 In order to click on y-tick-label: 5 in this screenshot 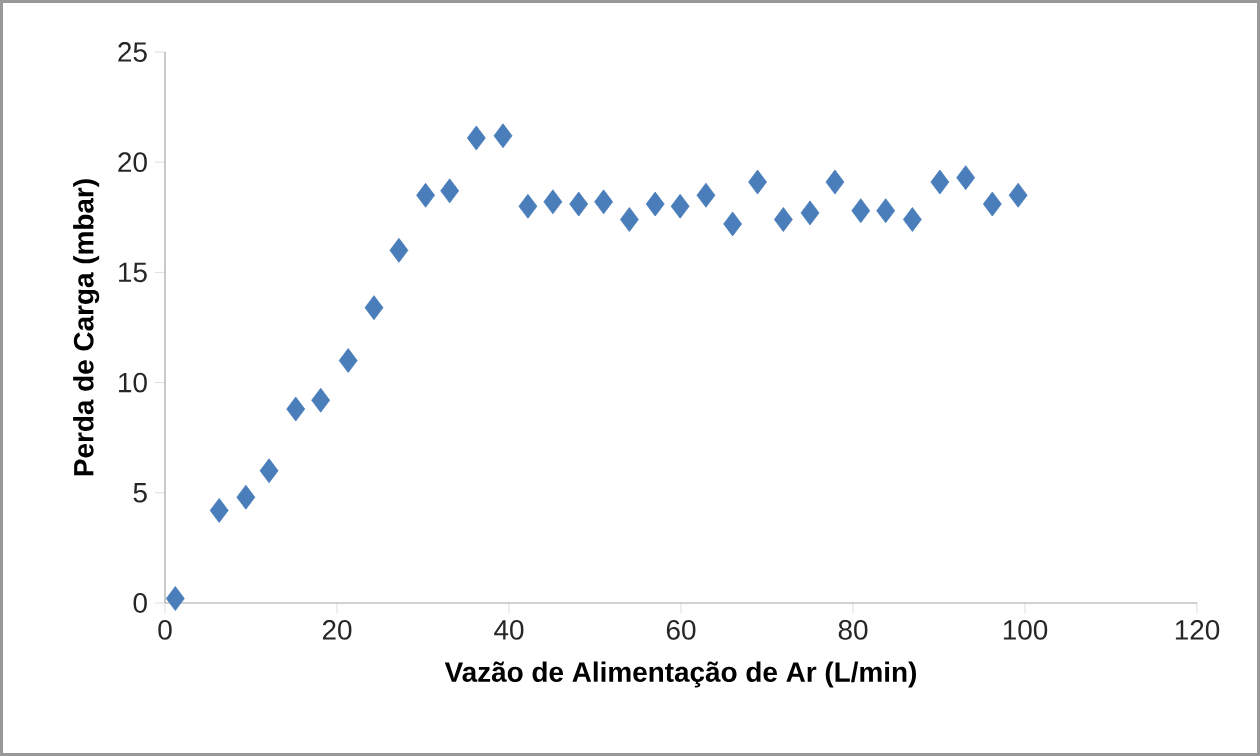, I will do `click(140, 493)`.